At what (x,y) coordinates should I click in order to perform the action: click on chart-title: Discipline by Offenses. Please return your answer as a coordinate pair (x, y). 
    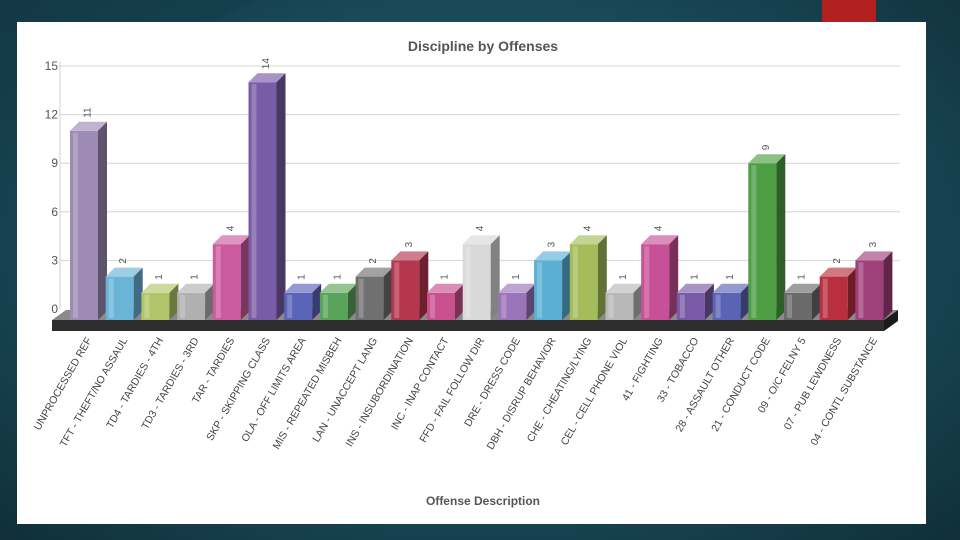
    Looking at the image, I should click on (483, 46).